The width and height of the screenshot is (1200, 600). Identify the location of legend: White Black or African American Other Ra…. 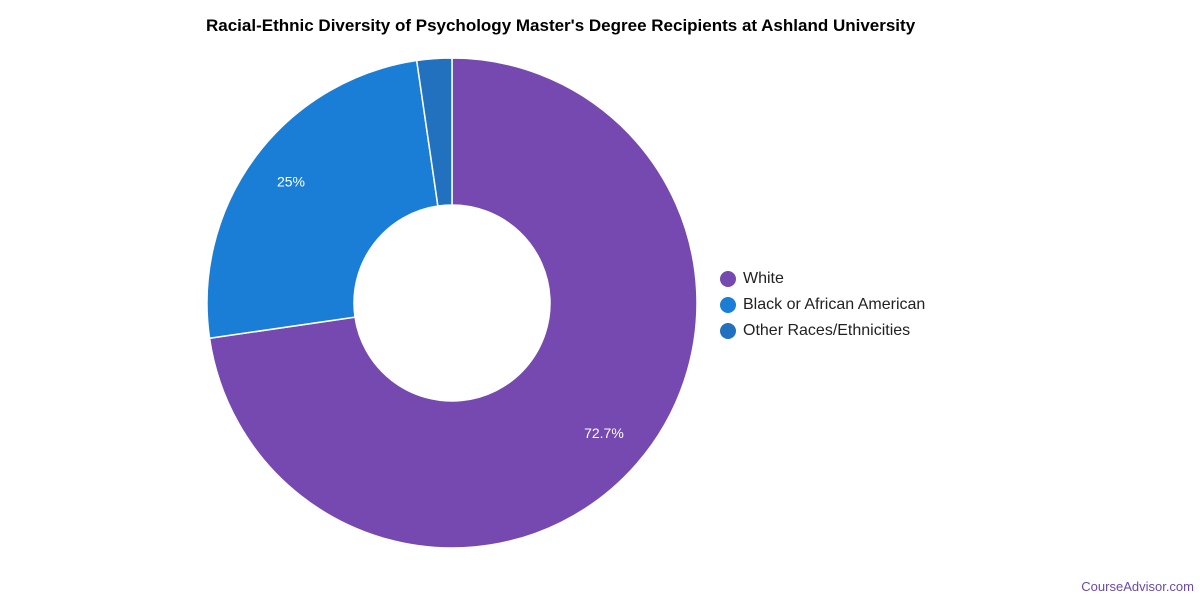
(822, 305).